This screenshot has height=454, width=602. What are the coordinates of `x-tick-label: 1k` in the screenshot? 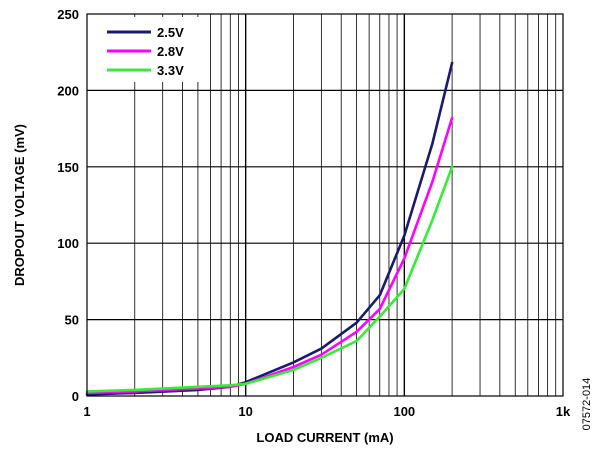 It's located at (563, 411).